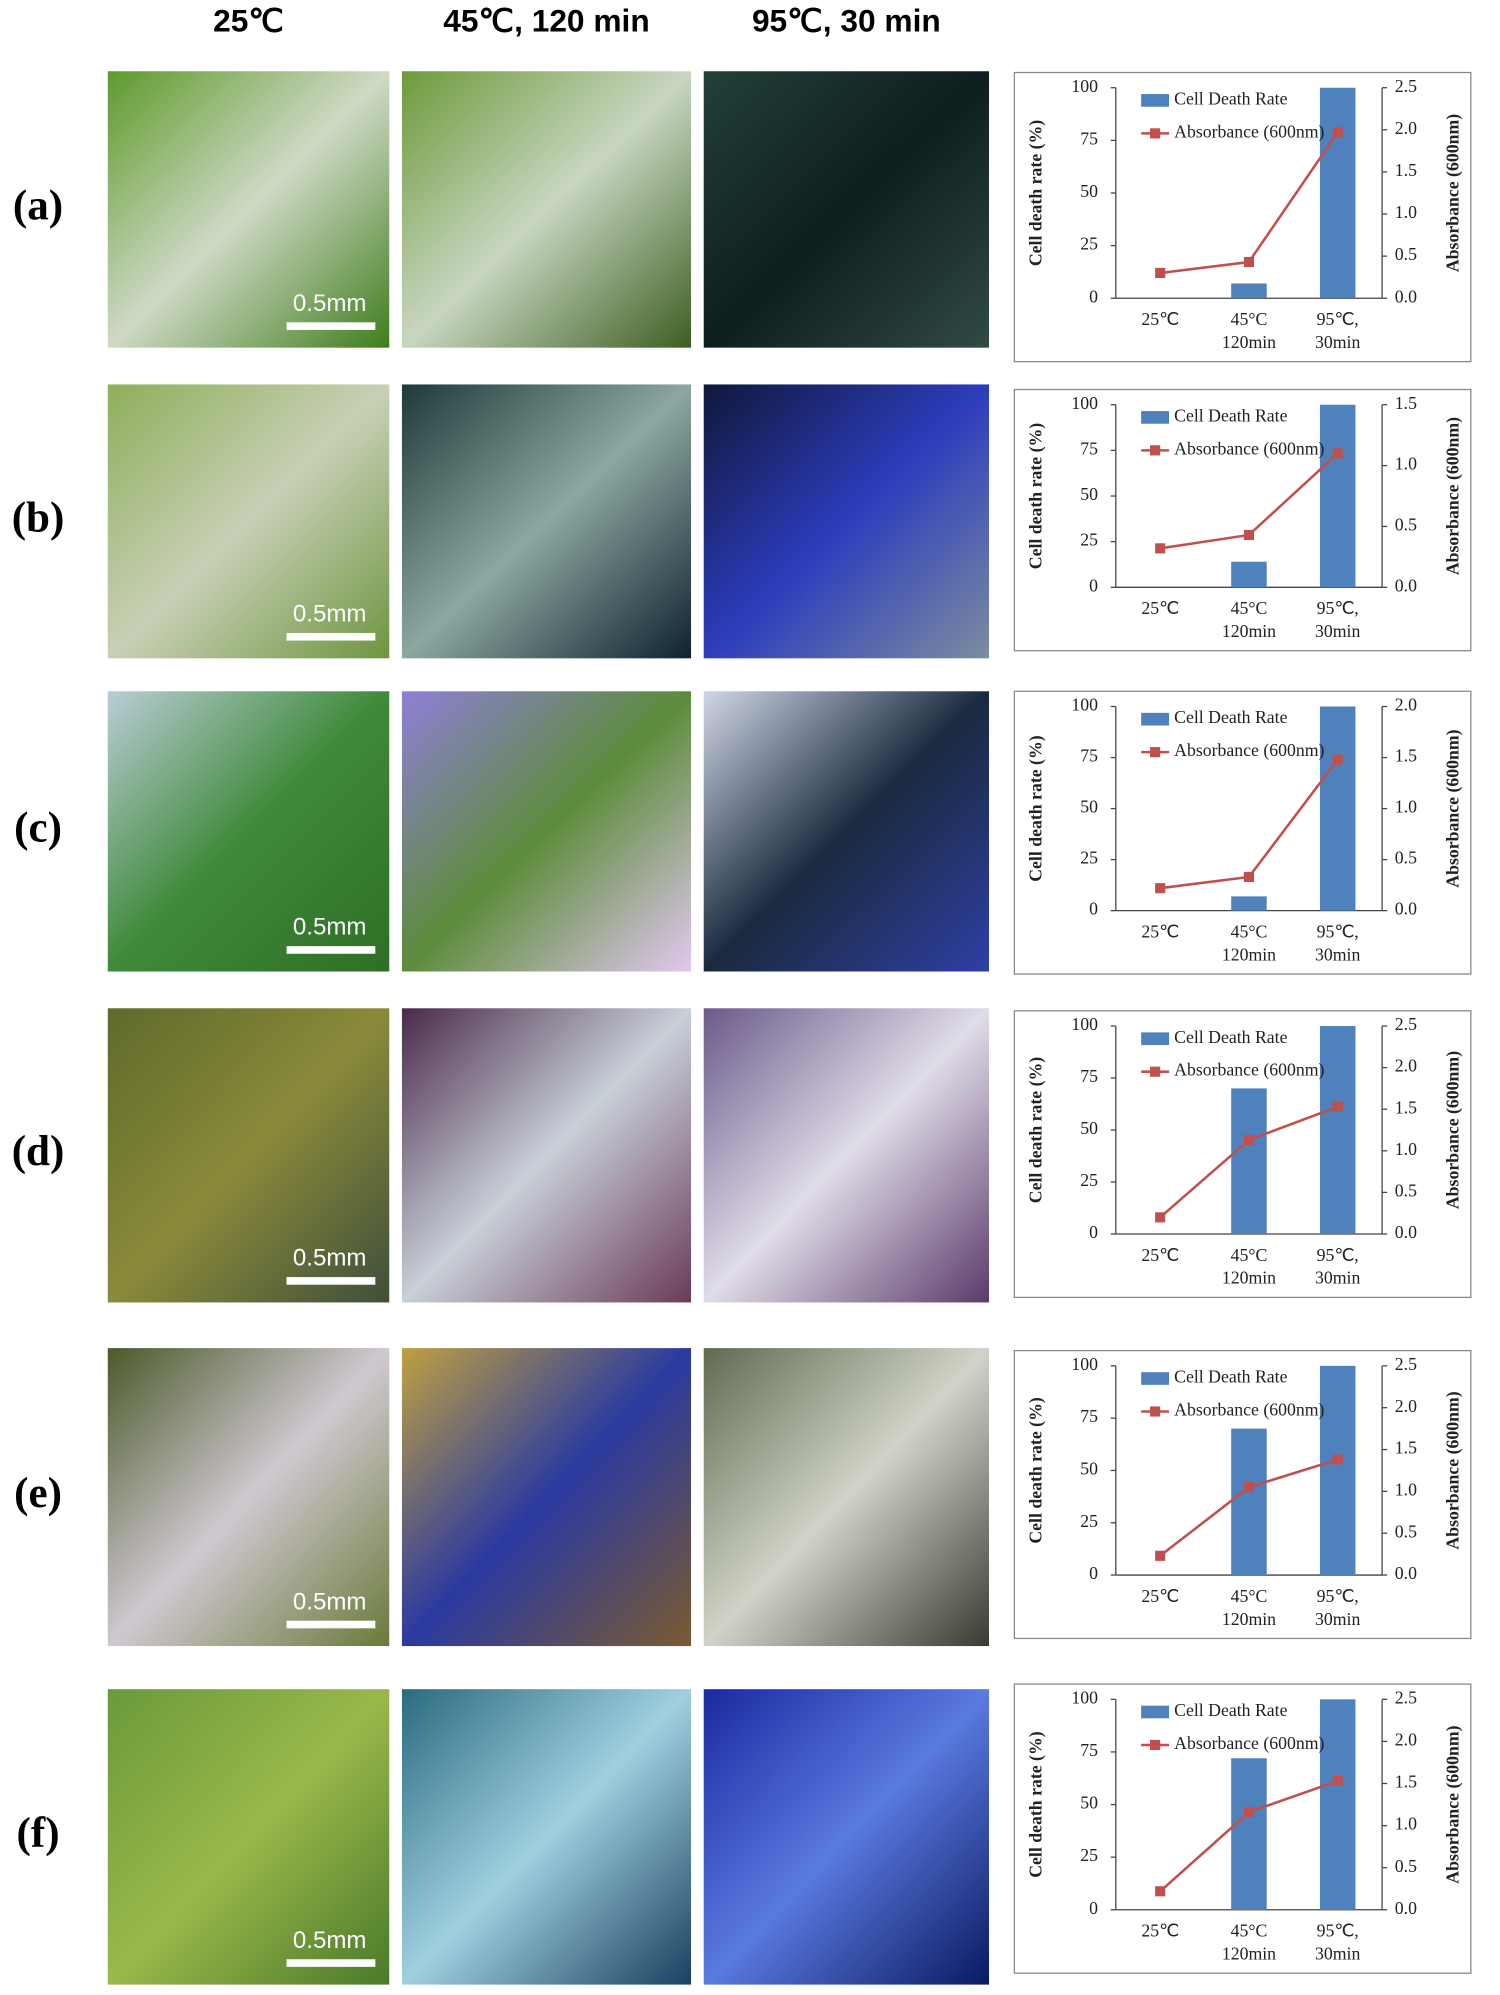 This screenshot has width=1500, height=1995. Describe the element at coordinates (38, 827) in the screenshot. I see `row-label: (c)` at that location.